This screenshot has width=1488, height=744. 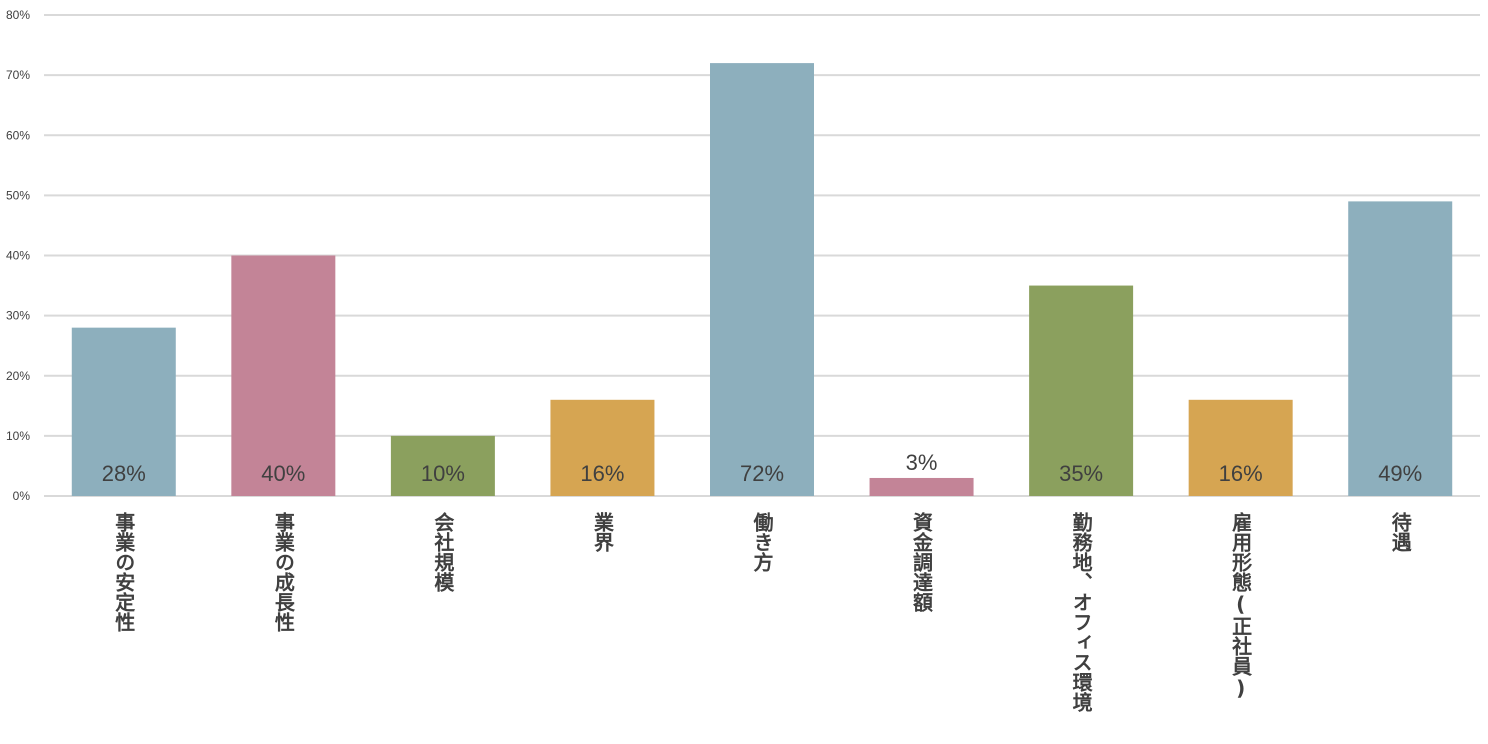 I want to click on y-tick-label: 70%, so click(x=18, y=75).